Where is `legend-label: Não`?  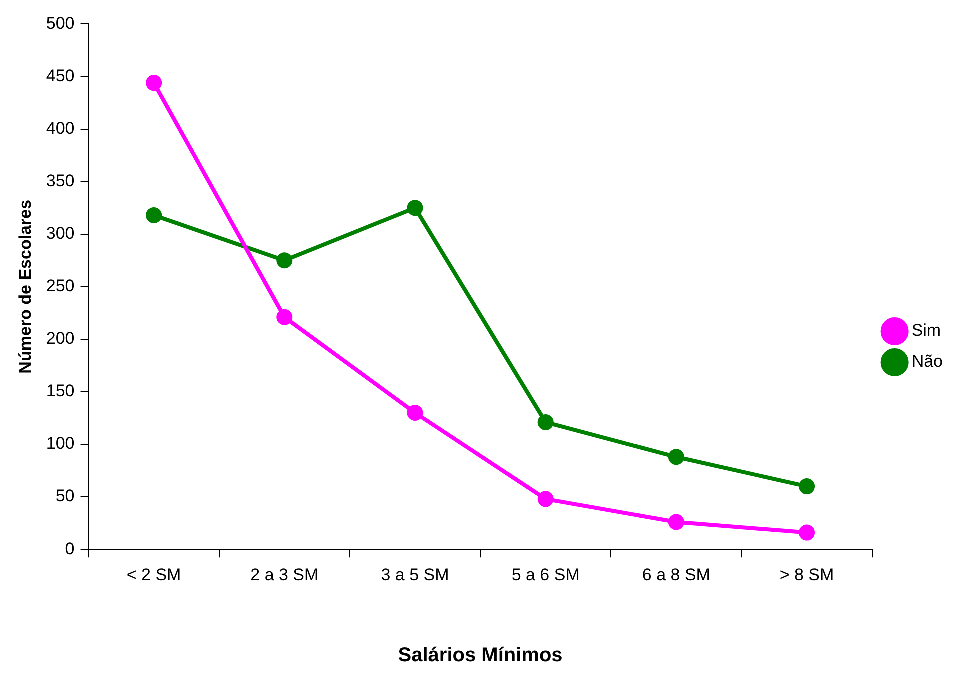 legend-label: Não is located at coordinates (927, 362).